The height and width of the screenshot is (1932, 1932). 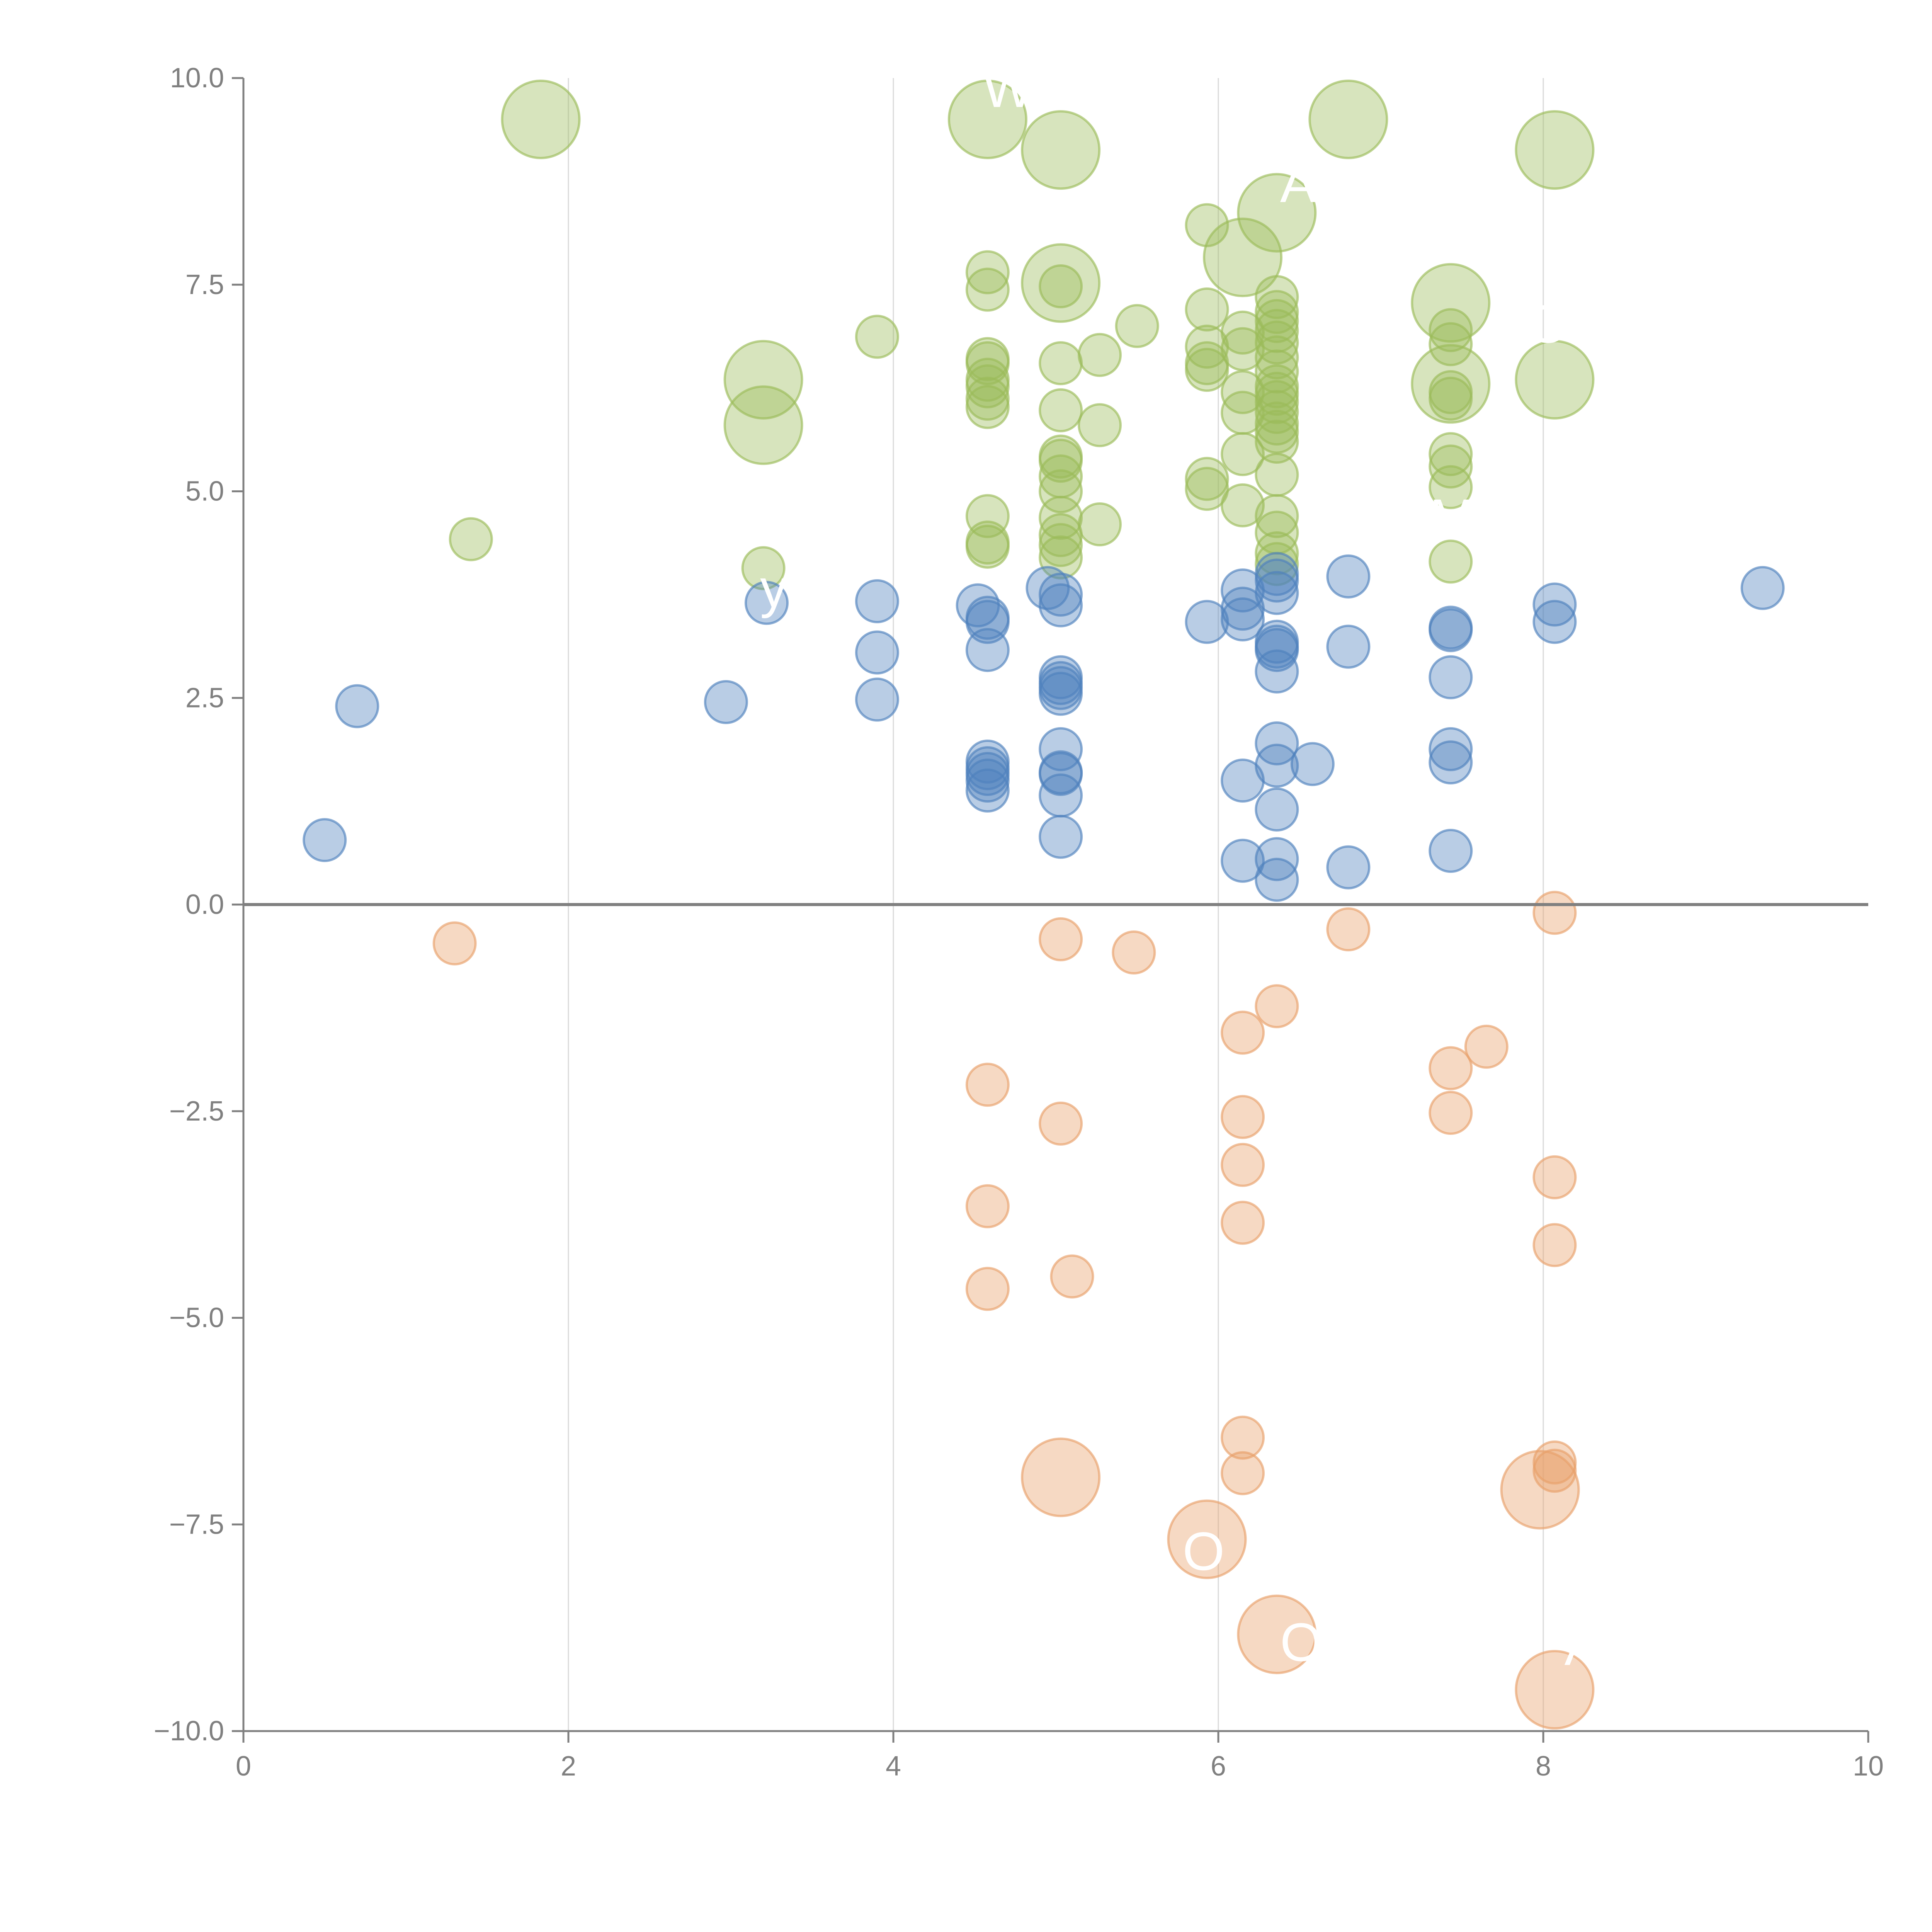 I want to click on x-tick-label: 4, so click(x=893, y=1767).